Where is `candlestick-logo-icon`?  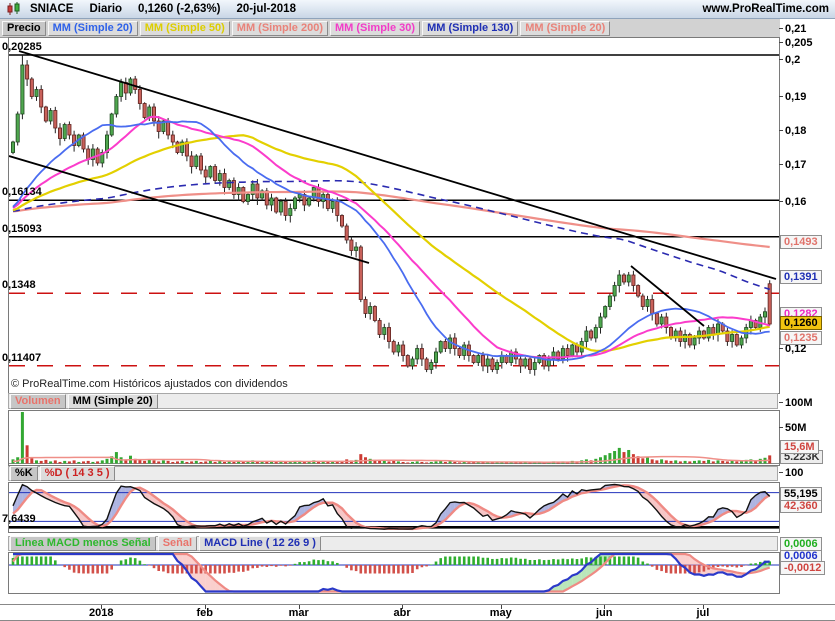 candlestick-logo-icon is located at coordinates (14, 9).